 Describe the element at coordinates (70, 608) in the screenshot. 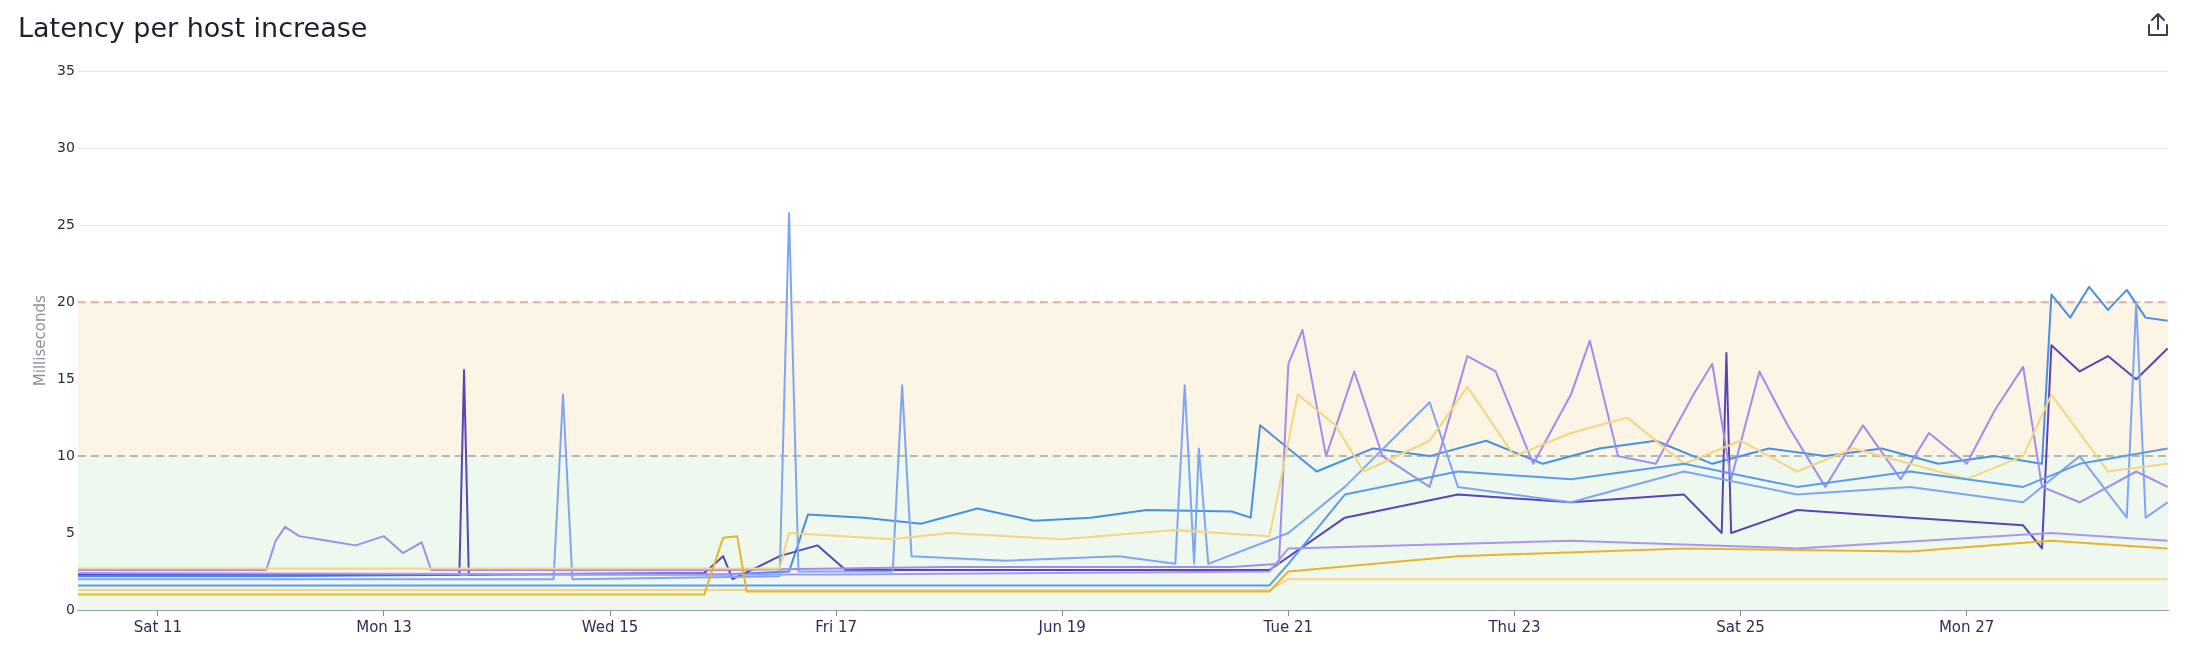

I see `y-tick-label: 0` at that location.